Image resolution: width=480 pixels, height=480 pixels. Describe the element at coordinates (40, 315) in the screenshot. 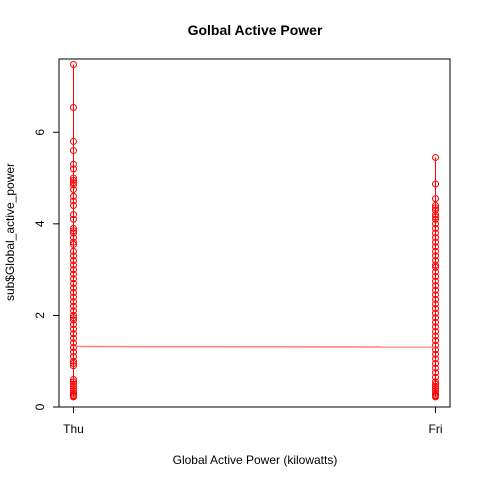

I see `y-tick-label: 2` at that location.